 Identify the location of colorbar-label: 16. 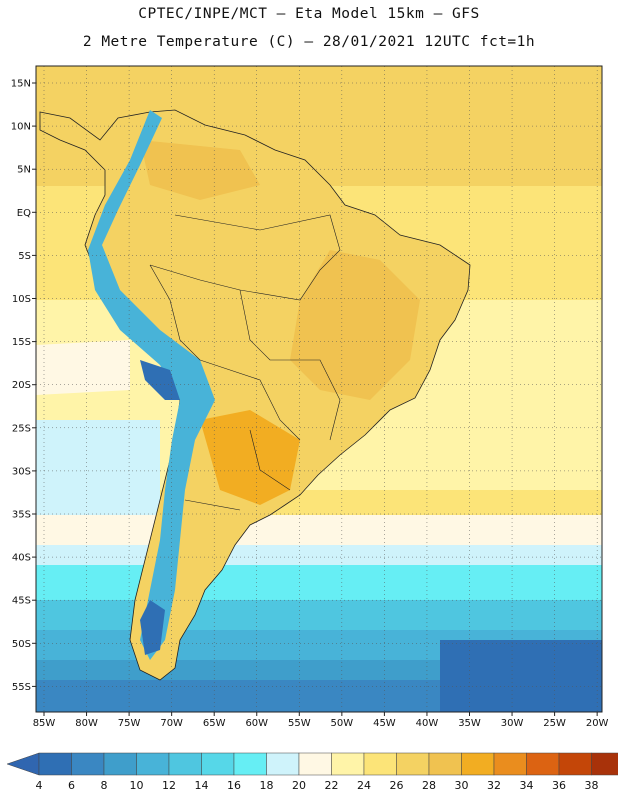
(234, 785).